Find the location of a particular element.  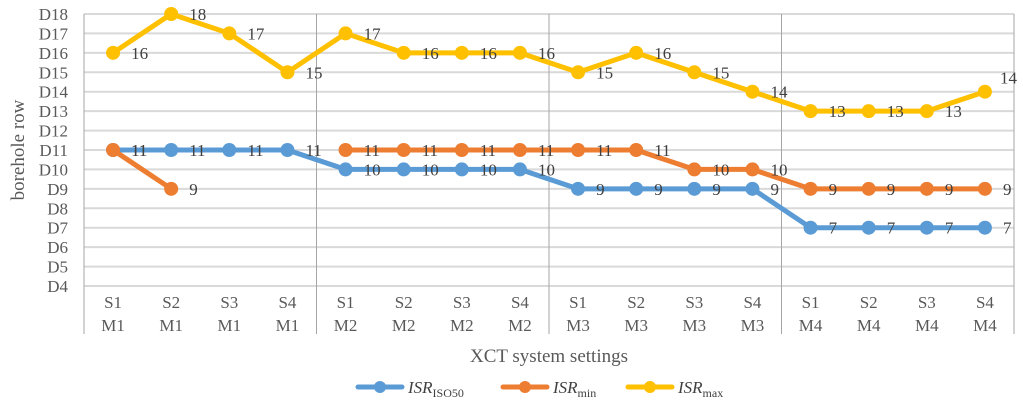

y-tick-label: D13 is located at coordinates (53, 111).